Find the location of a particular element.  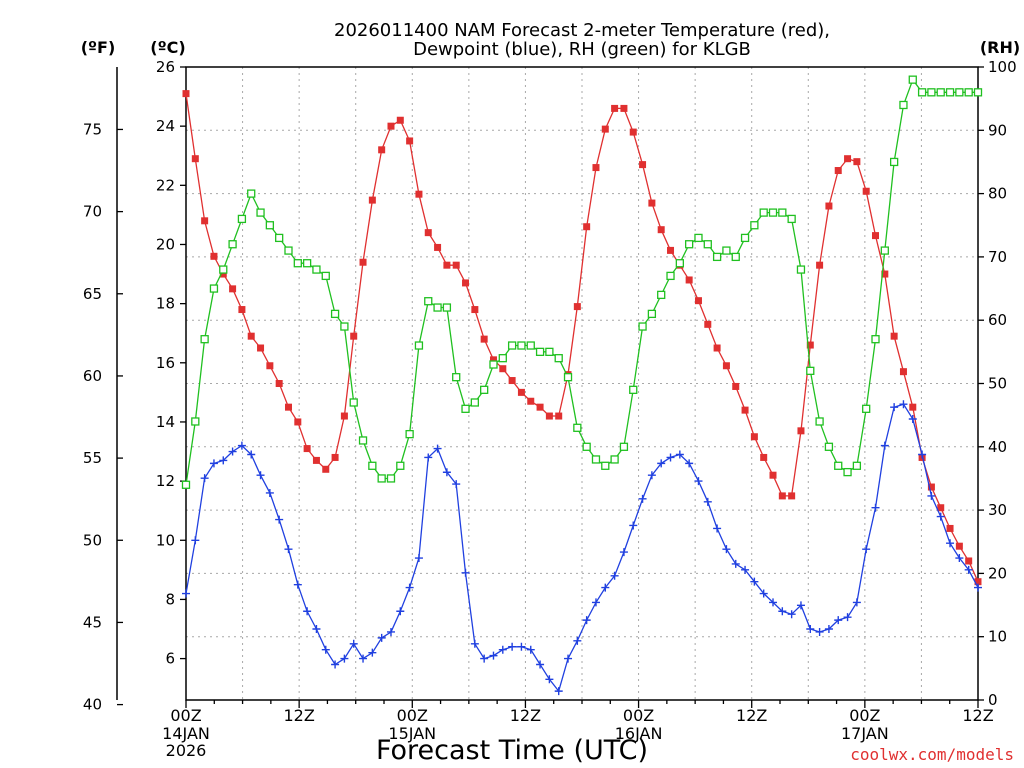

fahrenheit-tick-label: 75 is located at coordinates (92, 129).